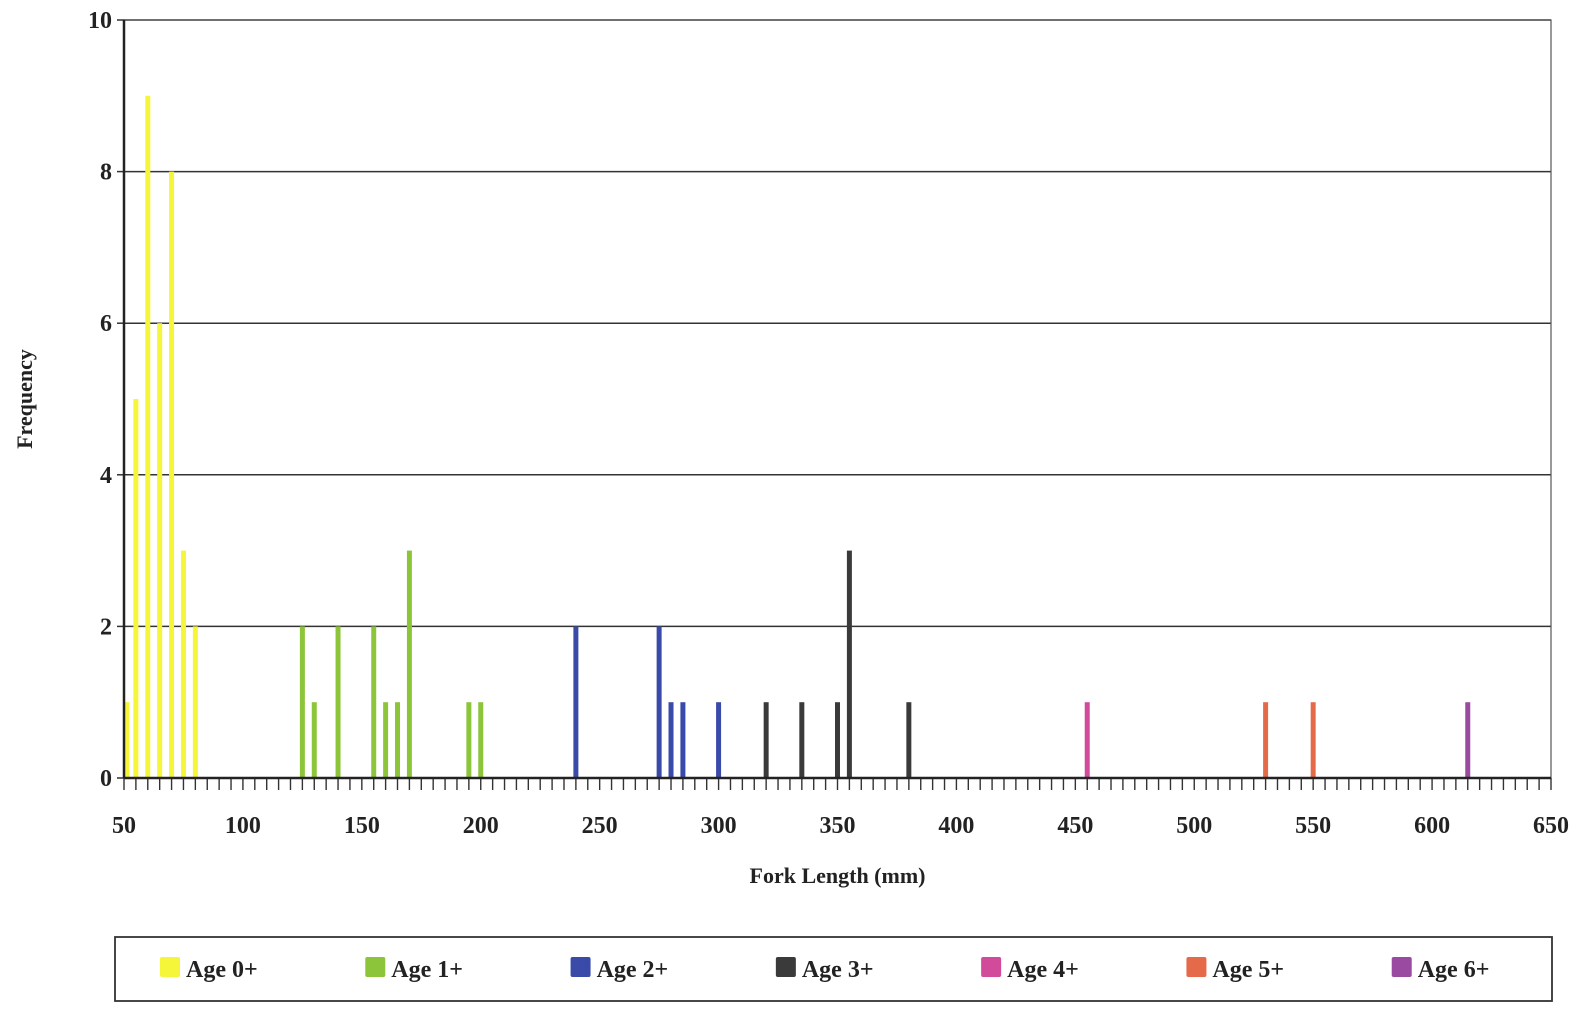  I want to click on legend-entry: Age 3+, so click(838, 970).